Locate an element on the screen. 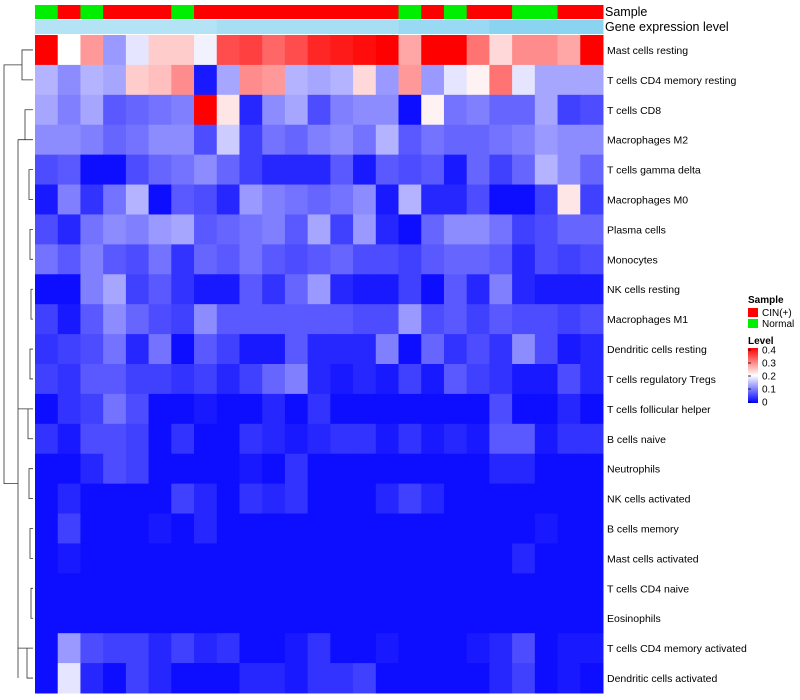 The width and height of the screenshot is (800, 700). legend-sample-title: Sample is located at coordinates (766, 300).